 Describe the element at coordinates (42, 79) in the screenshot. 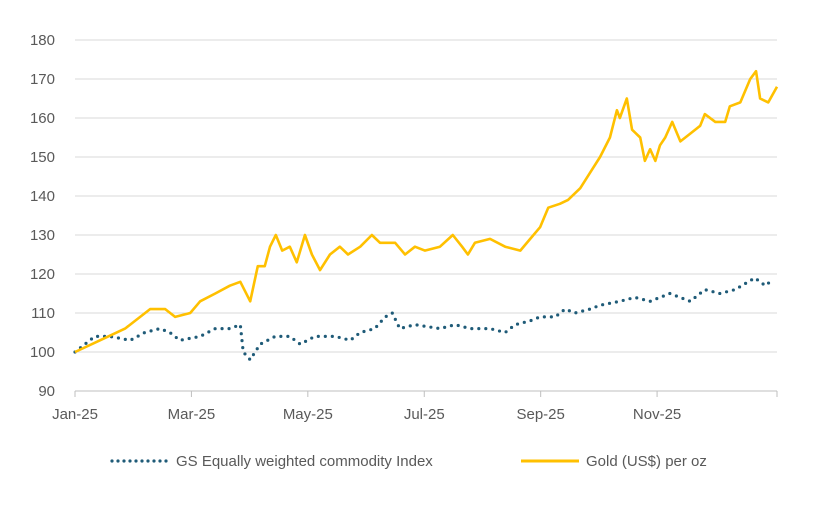

I see `y-tick-label: 170` at that location.